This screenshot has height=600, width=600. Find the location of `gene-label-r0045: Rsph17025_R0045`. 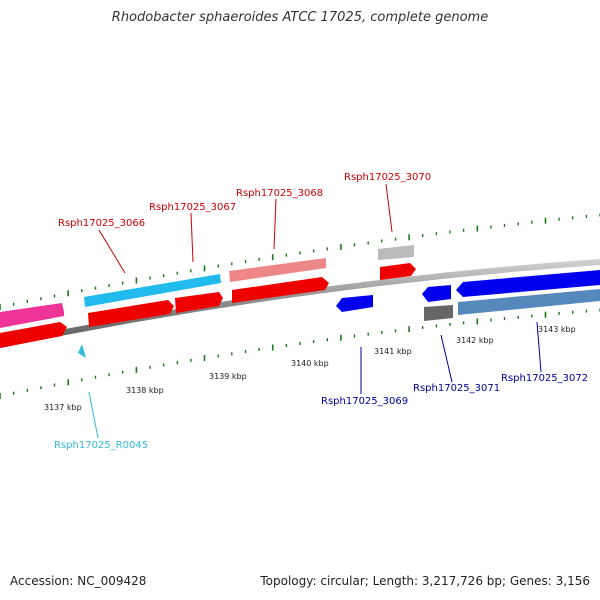

gene-label-r0045: Rsph17025_R0045 is located at coordinates (101, 445).